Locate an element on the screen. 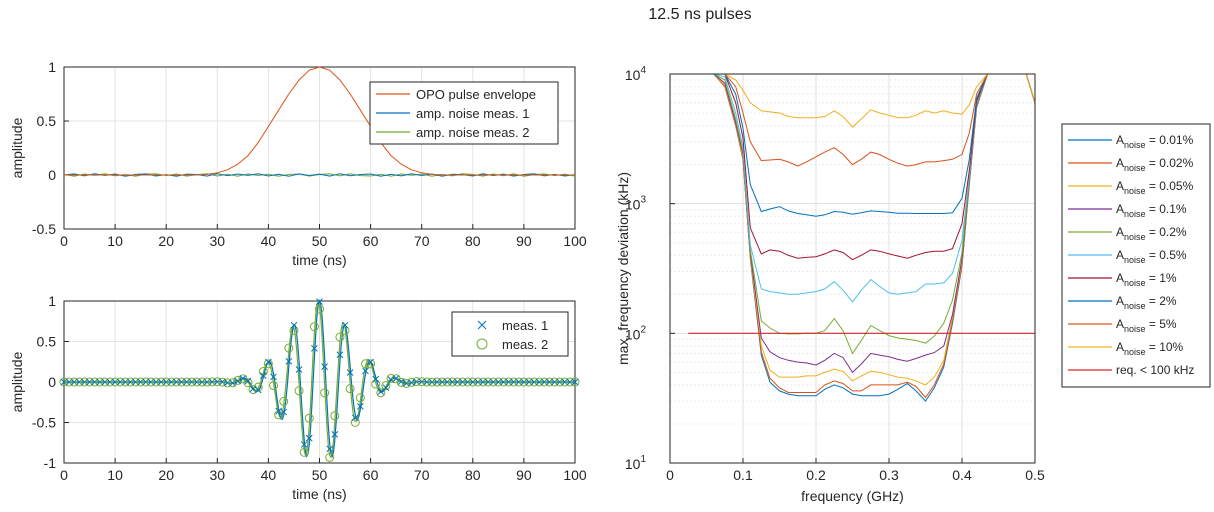 This screenshot has height=512, width=1214. legend-marker-cross is located at coordinates (482, 325).